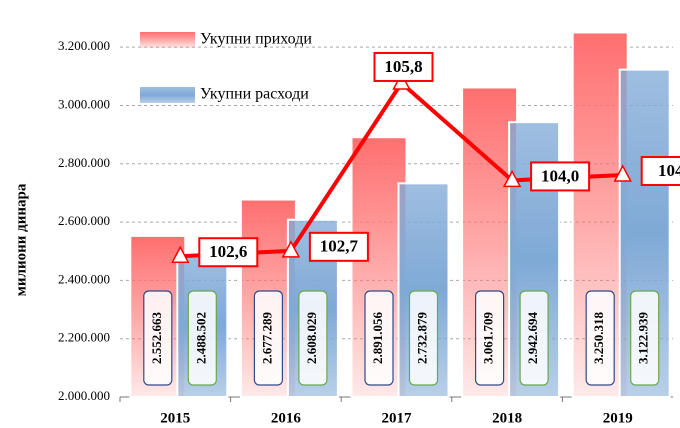 The height and width of the screenshot is (428, 680). What do you see at coordinates (84, 278) in the screenshot?
I see `y-tick-label: 2.400.000` at bounding box center [84, 278].